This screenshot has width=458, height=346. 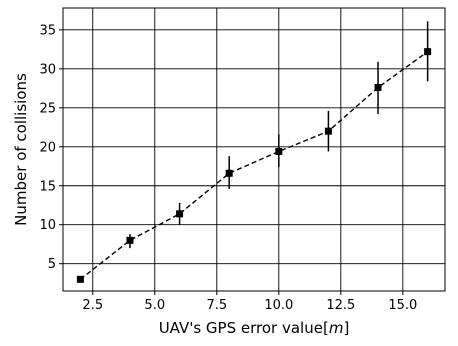 What do you see at coordinates (402, 305) in the screenshot?
I see `x-tick-label: 15.0` at bounding box center [402, 305].